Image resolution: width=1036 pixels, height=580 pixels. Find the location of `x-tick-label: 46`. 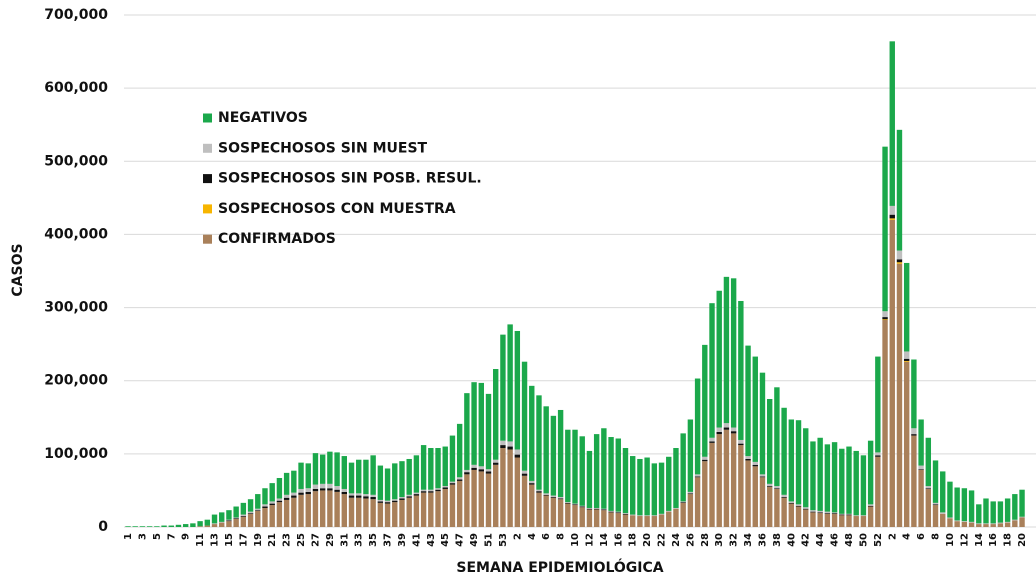

x-tick-label: 46 is located at coordinates (835, 540).